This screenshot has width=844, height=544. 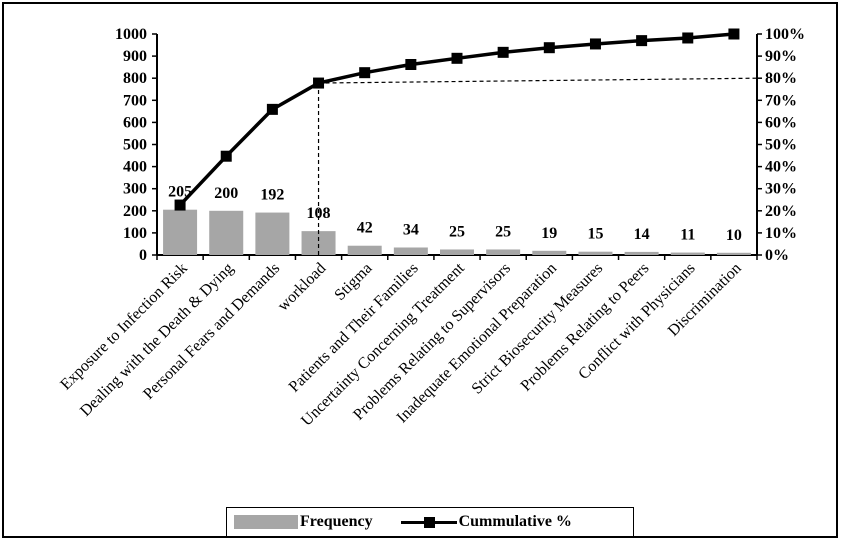 What do you see at coordinates (515, 521) in the screenshot?
I see `legend-label-cumulative: Cummulative %` at bounding box center [515, 521].